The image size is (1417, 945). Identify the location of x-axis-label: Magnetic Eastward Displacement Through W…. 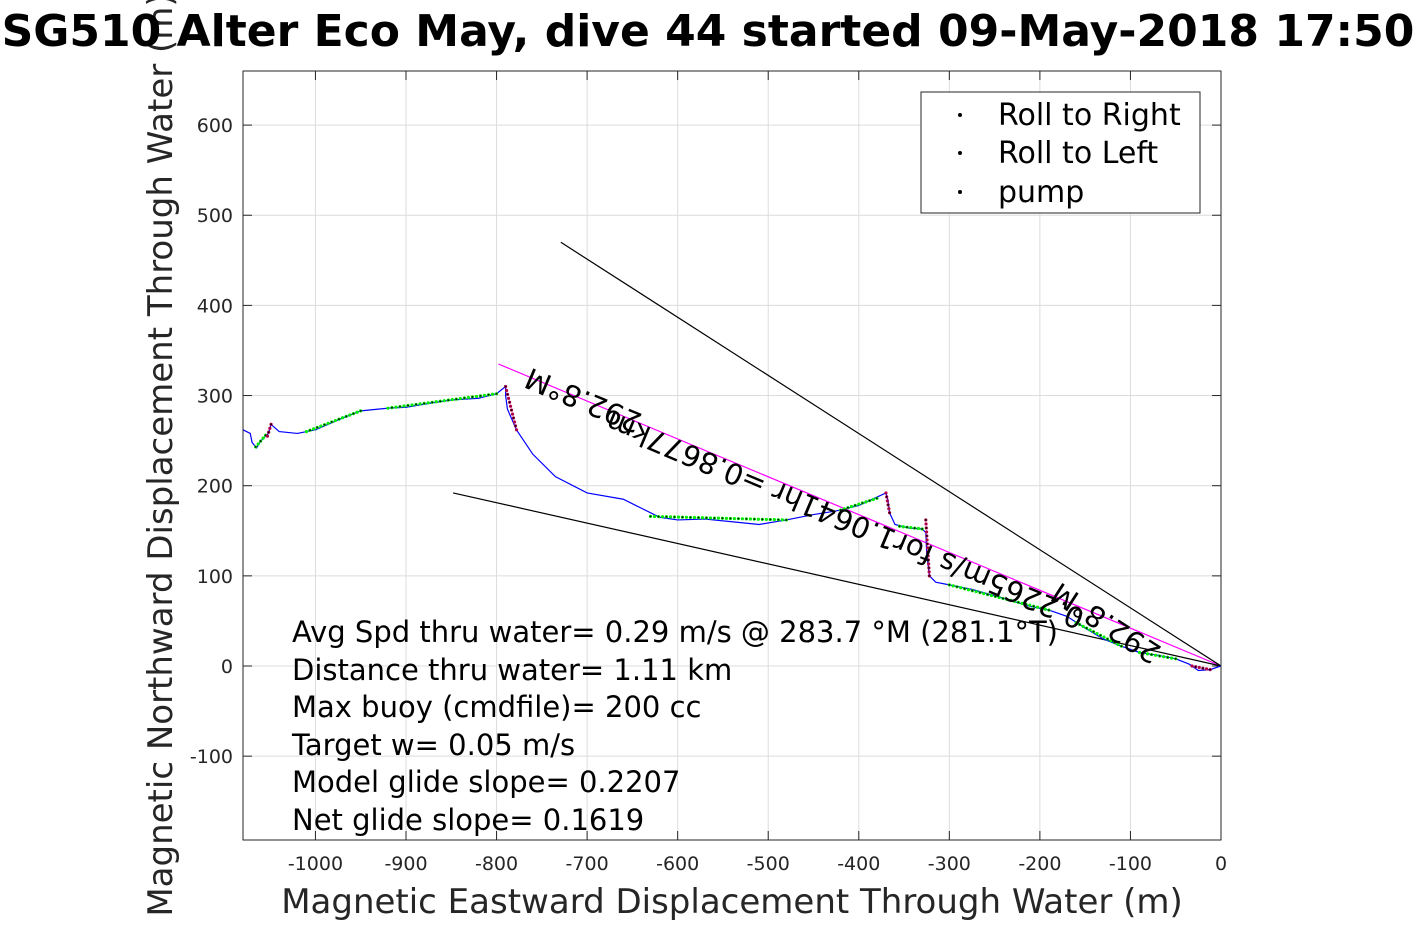
(732, 902).